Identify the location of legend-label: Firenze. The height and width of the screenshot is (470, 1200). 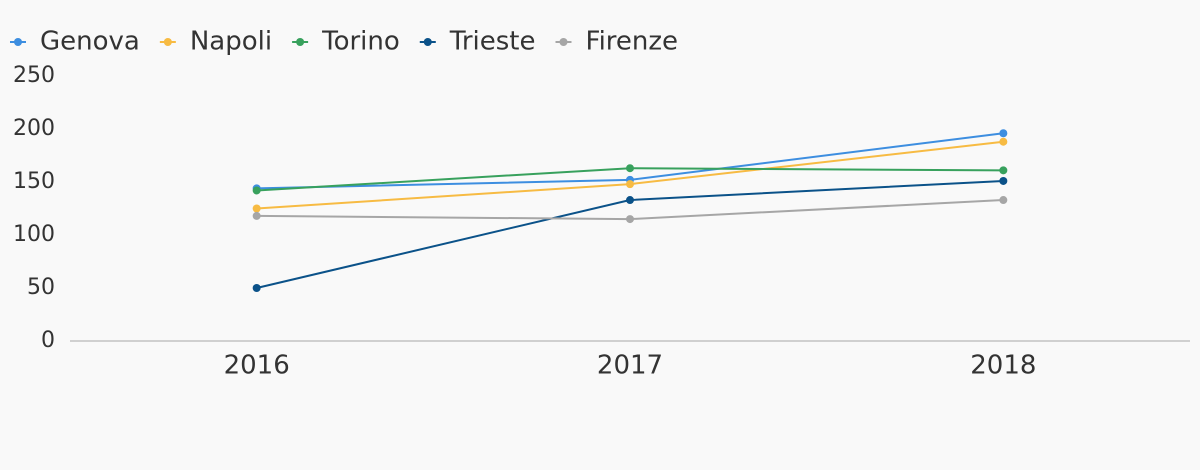
(632, 42).